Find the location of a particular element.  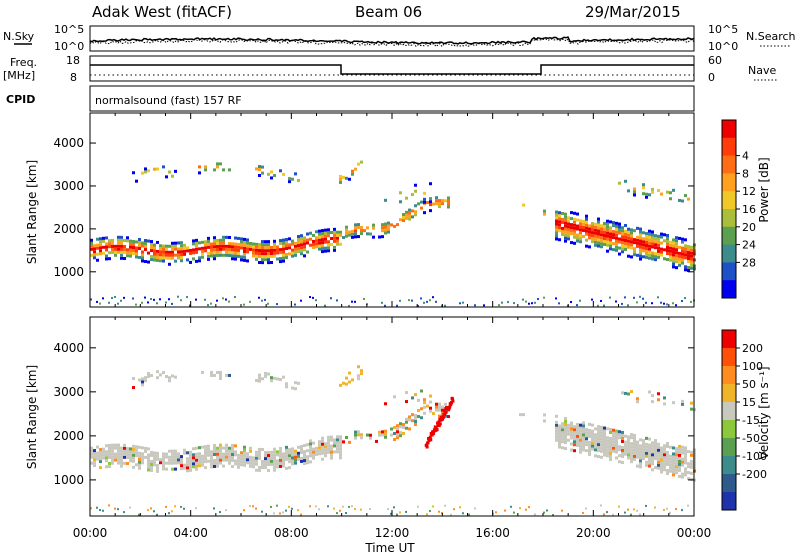

y-tick-label: 1000 is located at coordinates (68, 272).